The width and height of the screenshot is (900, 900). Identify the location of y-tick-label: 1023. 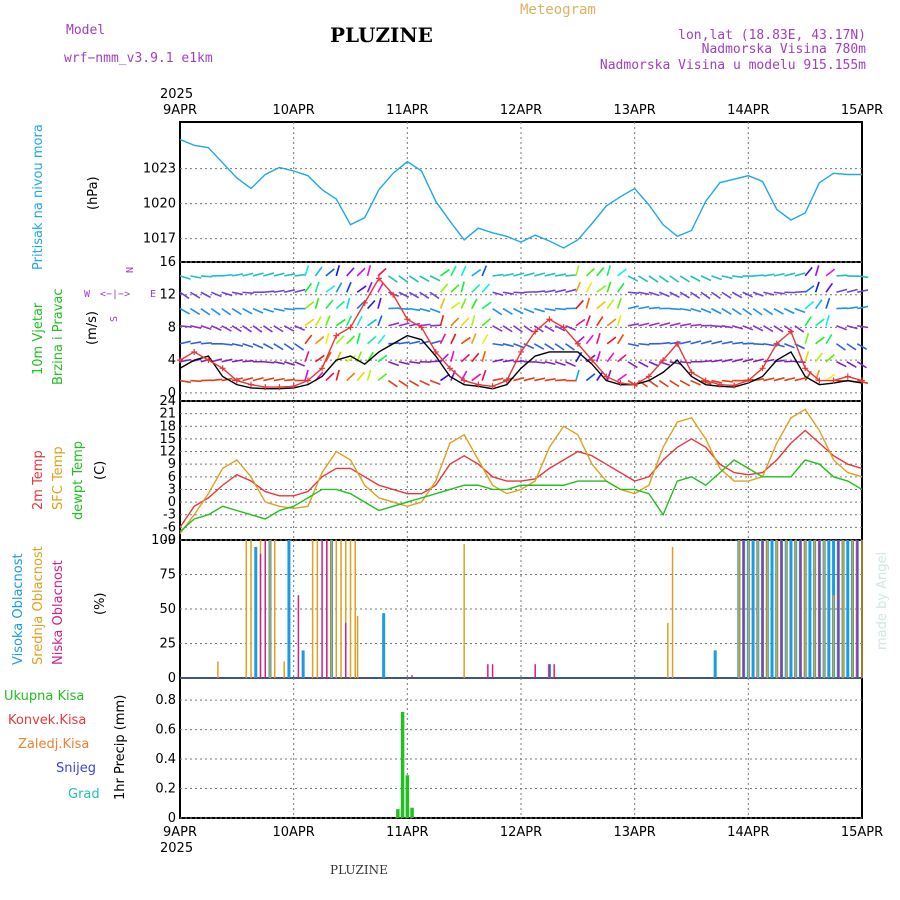
(159, 169).